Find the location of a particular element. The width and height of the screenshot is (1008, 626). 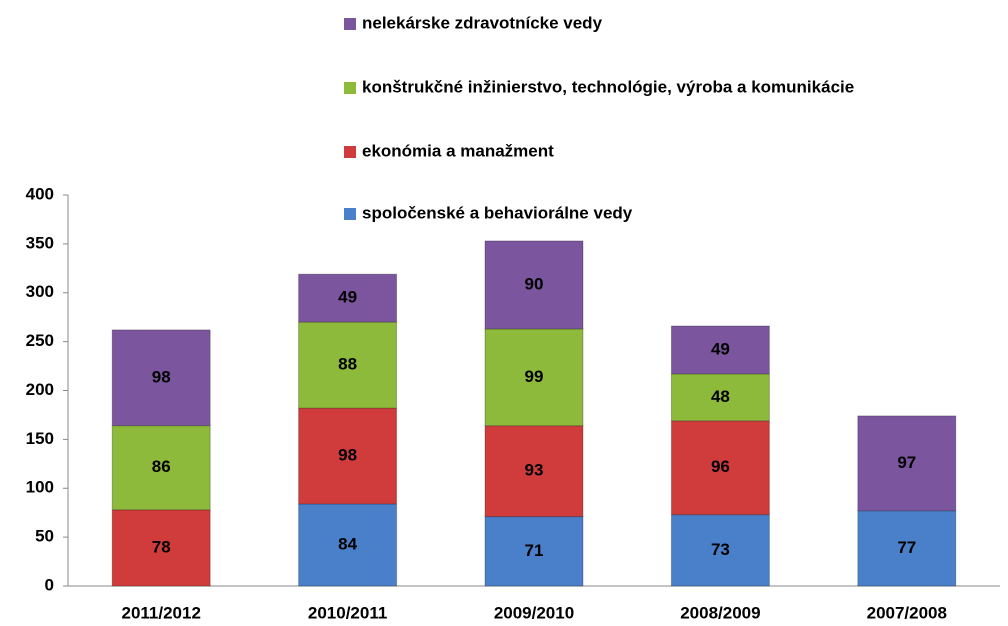

y-tick-label: 300 is located at coordinates (40, 291).